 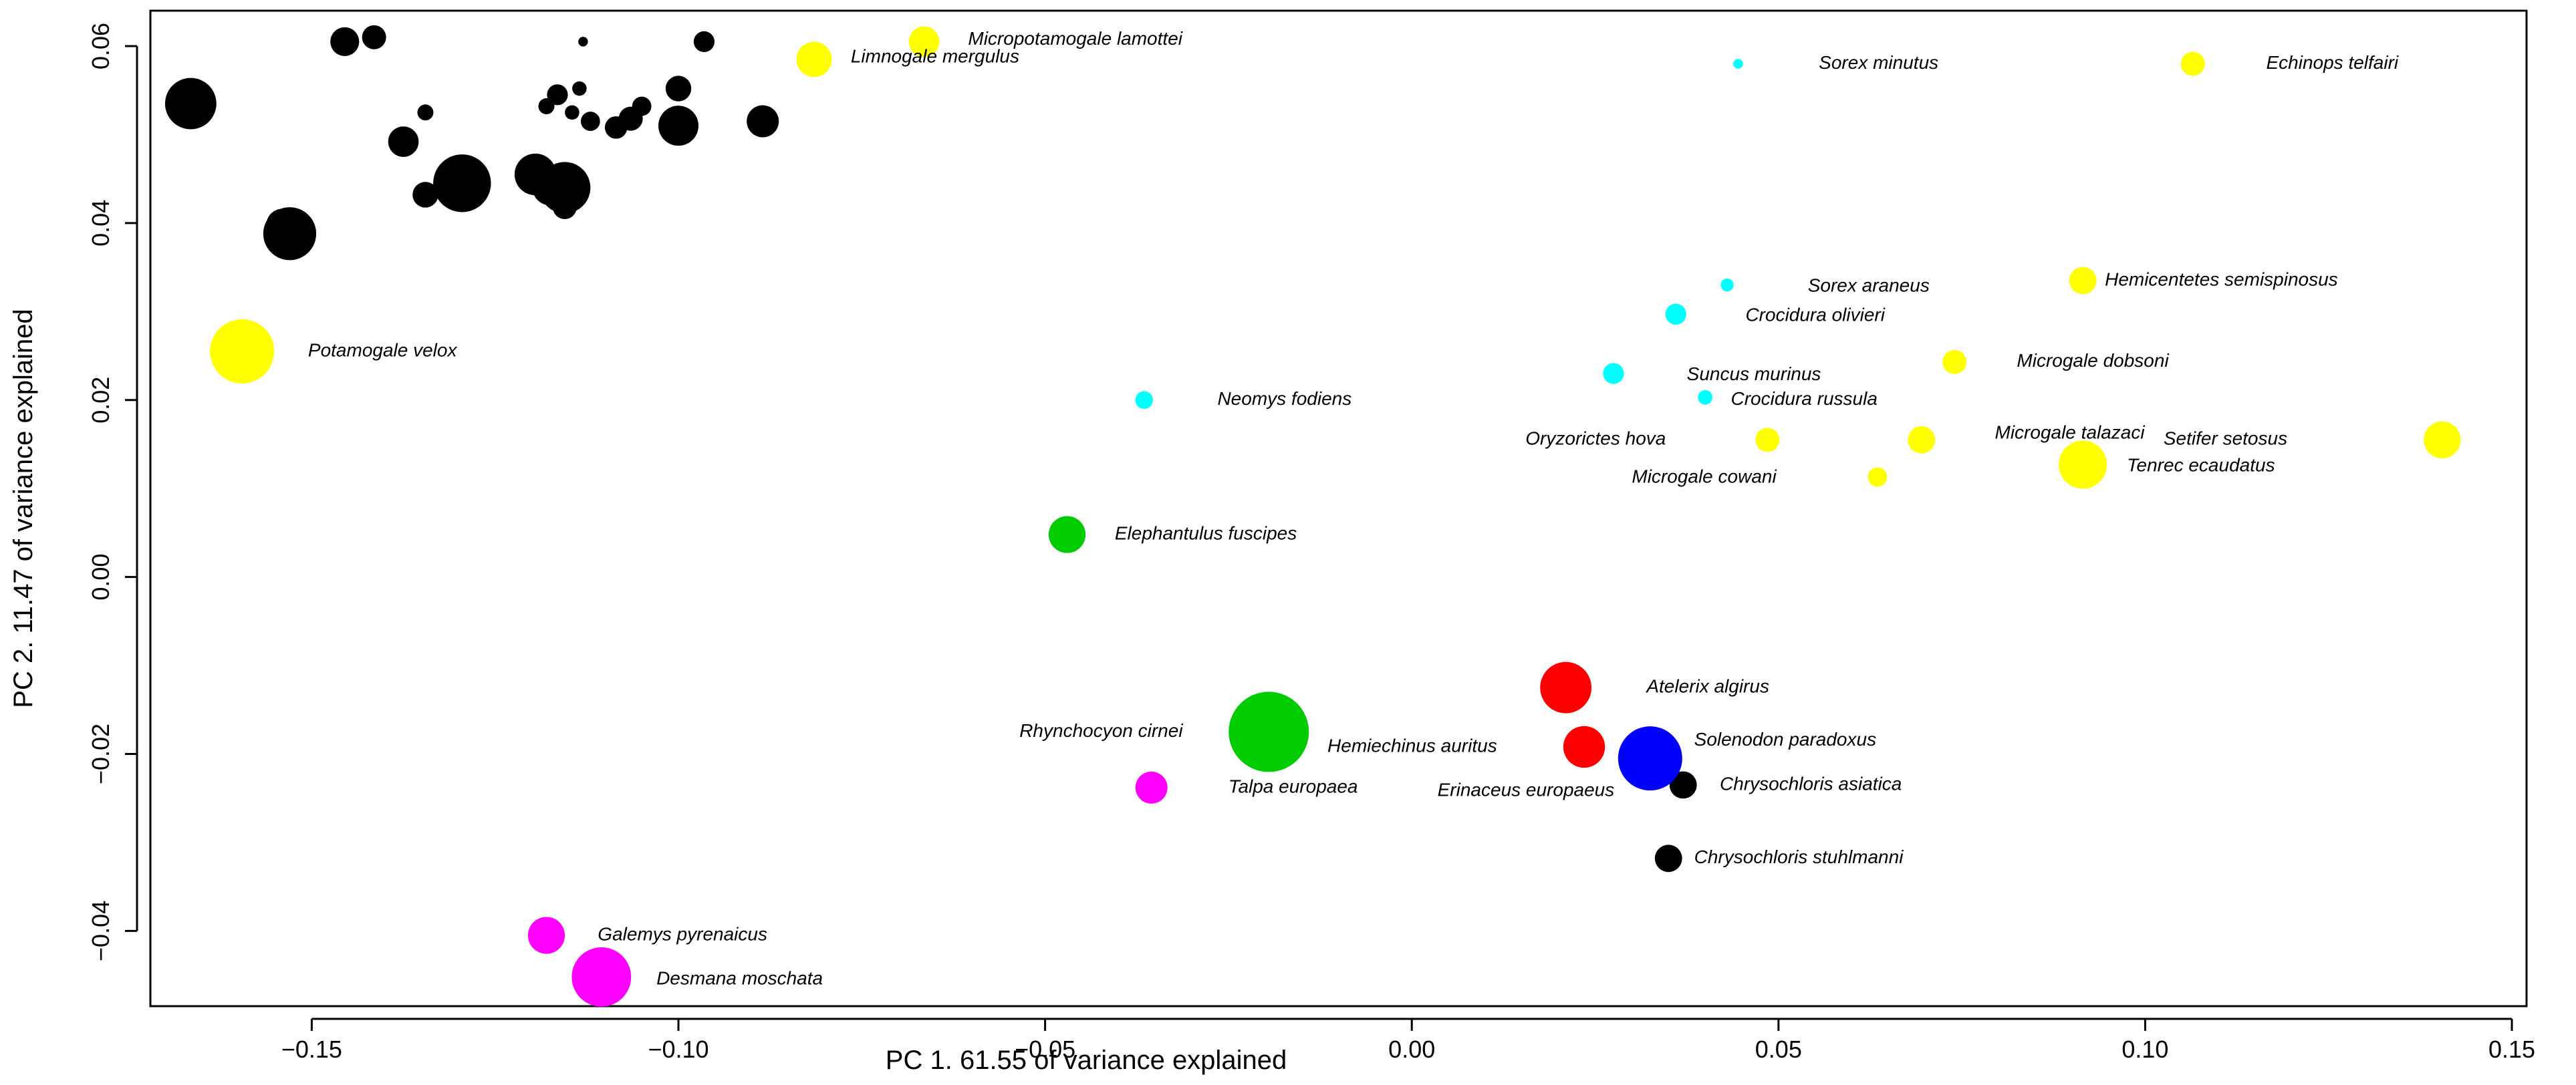 What do you see at coordinates (2332, 62) in the screenshot?
I see `point-label-4: Echinops telfairi` at bounding box center [2332, 62].